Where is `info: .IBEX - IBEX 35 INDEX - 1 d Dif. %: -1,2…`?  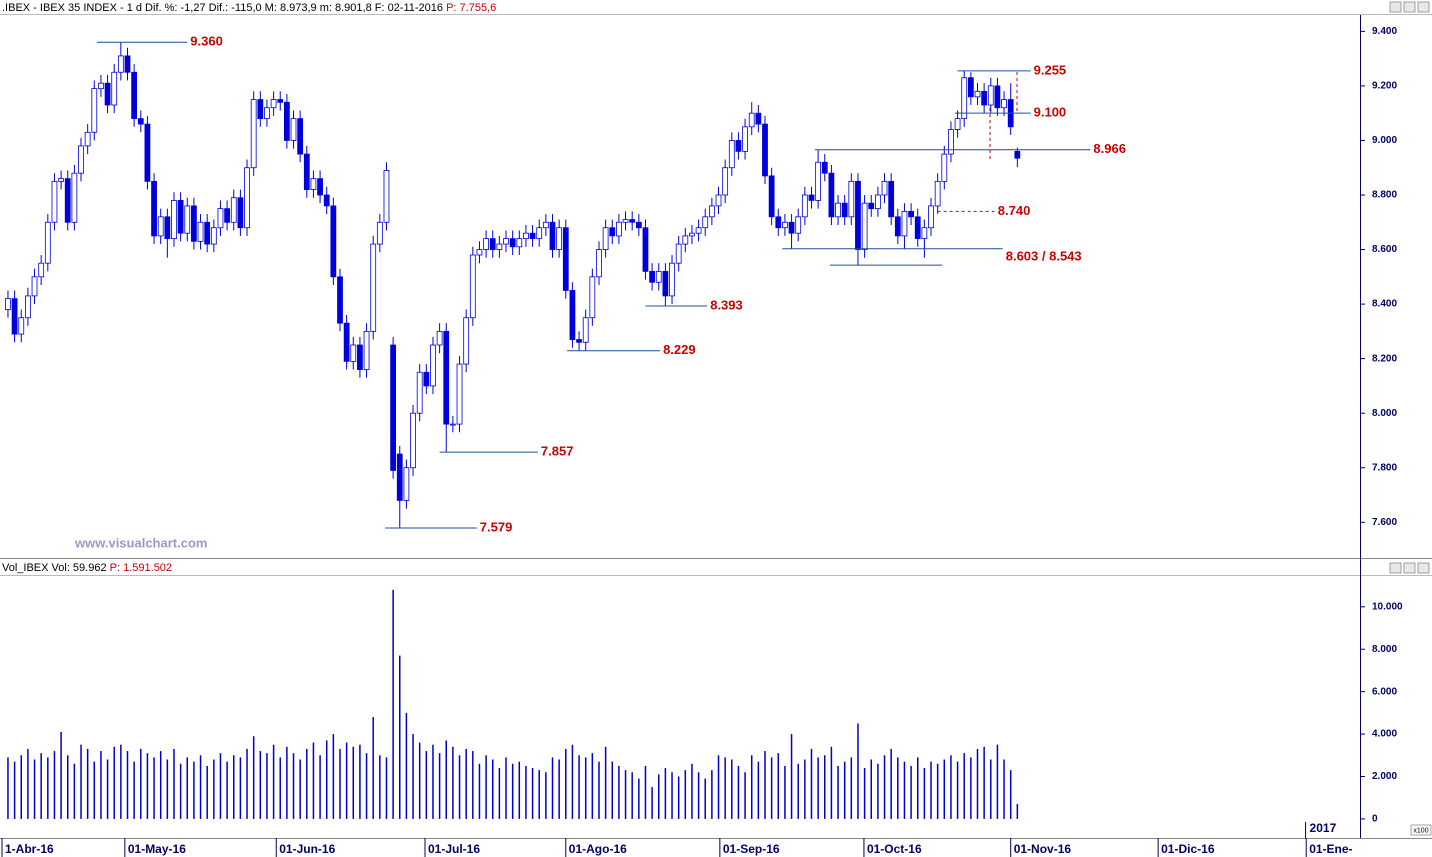
info: .IBEX - IBEX 35 INDEX - 1 d Dif. %: -1,2… is located at coordinates (249, 8).